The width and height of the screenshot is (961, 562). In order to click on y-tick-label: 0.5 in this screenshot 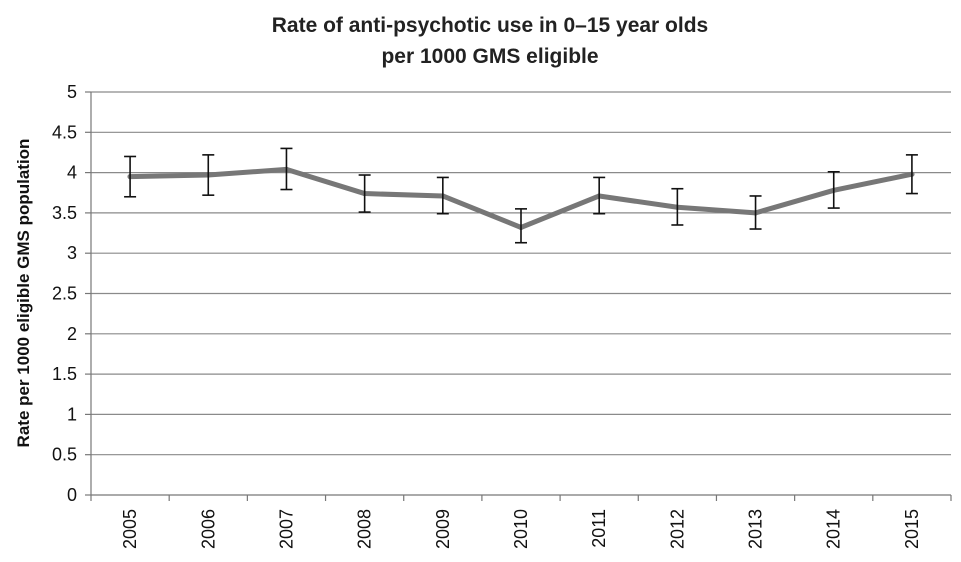, I will do `click(64, 455)`.